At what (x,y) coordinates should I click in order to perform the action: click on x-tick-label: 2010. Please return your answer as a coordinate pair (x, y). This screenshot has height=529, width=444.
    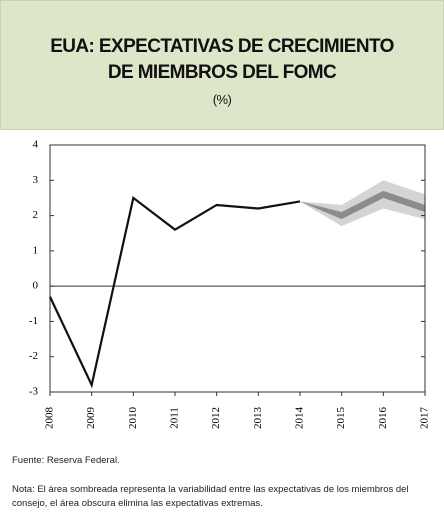
    Looking at the image, I should click on (133, 418).